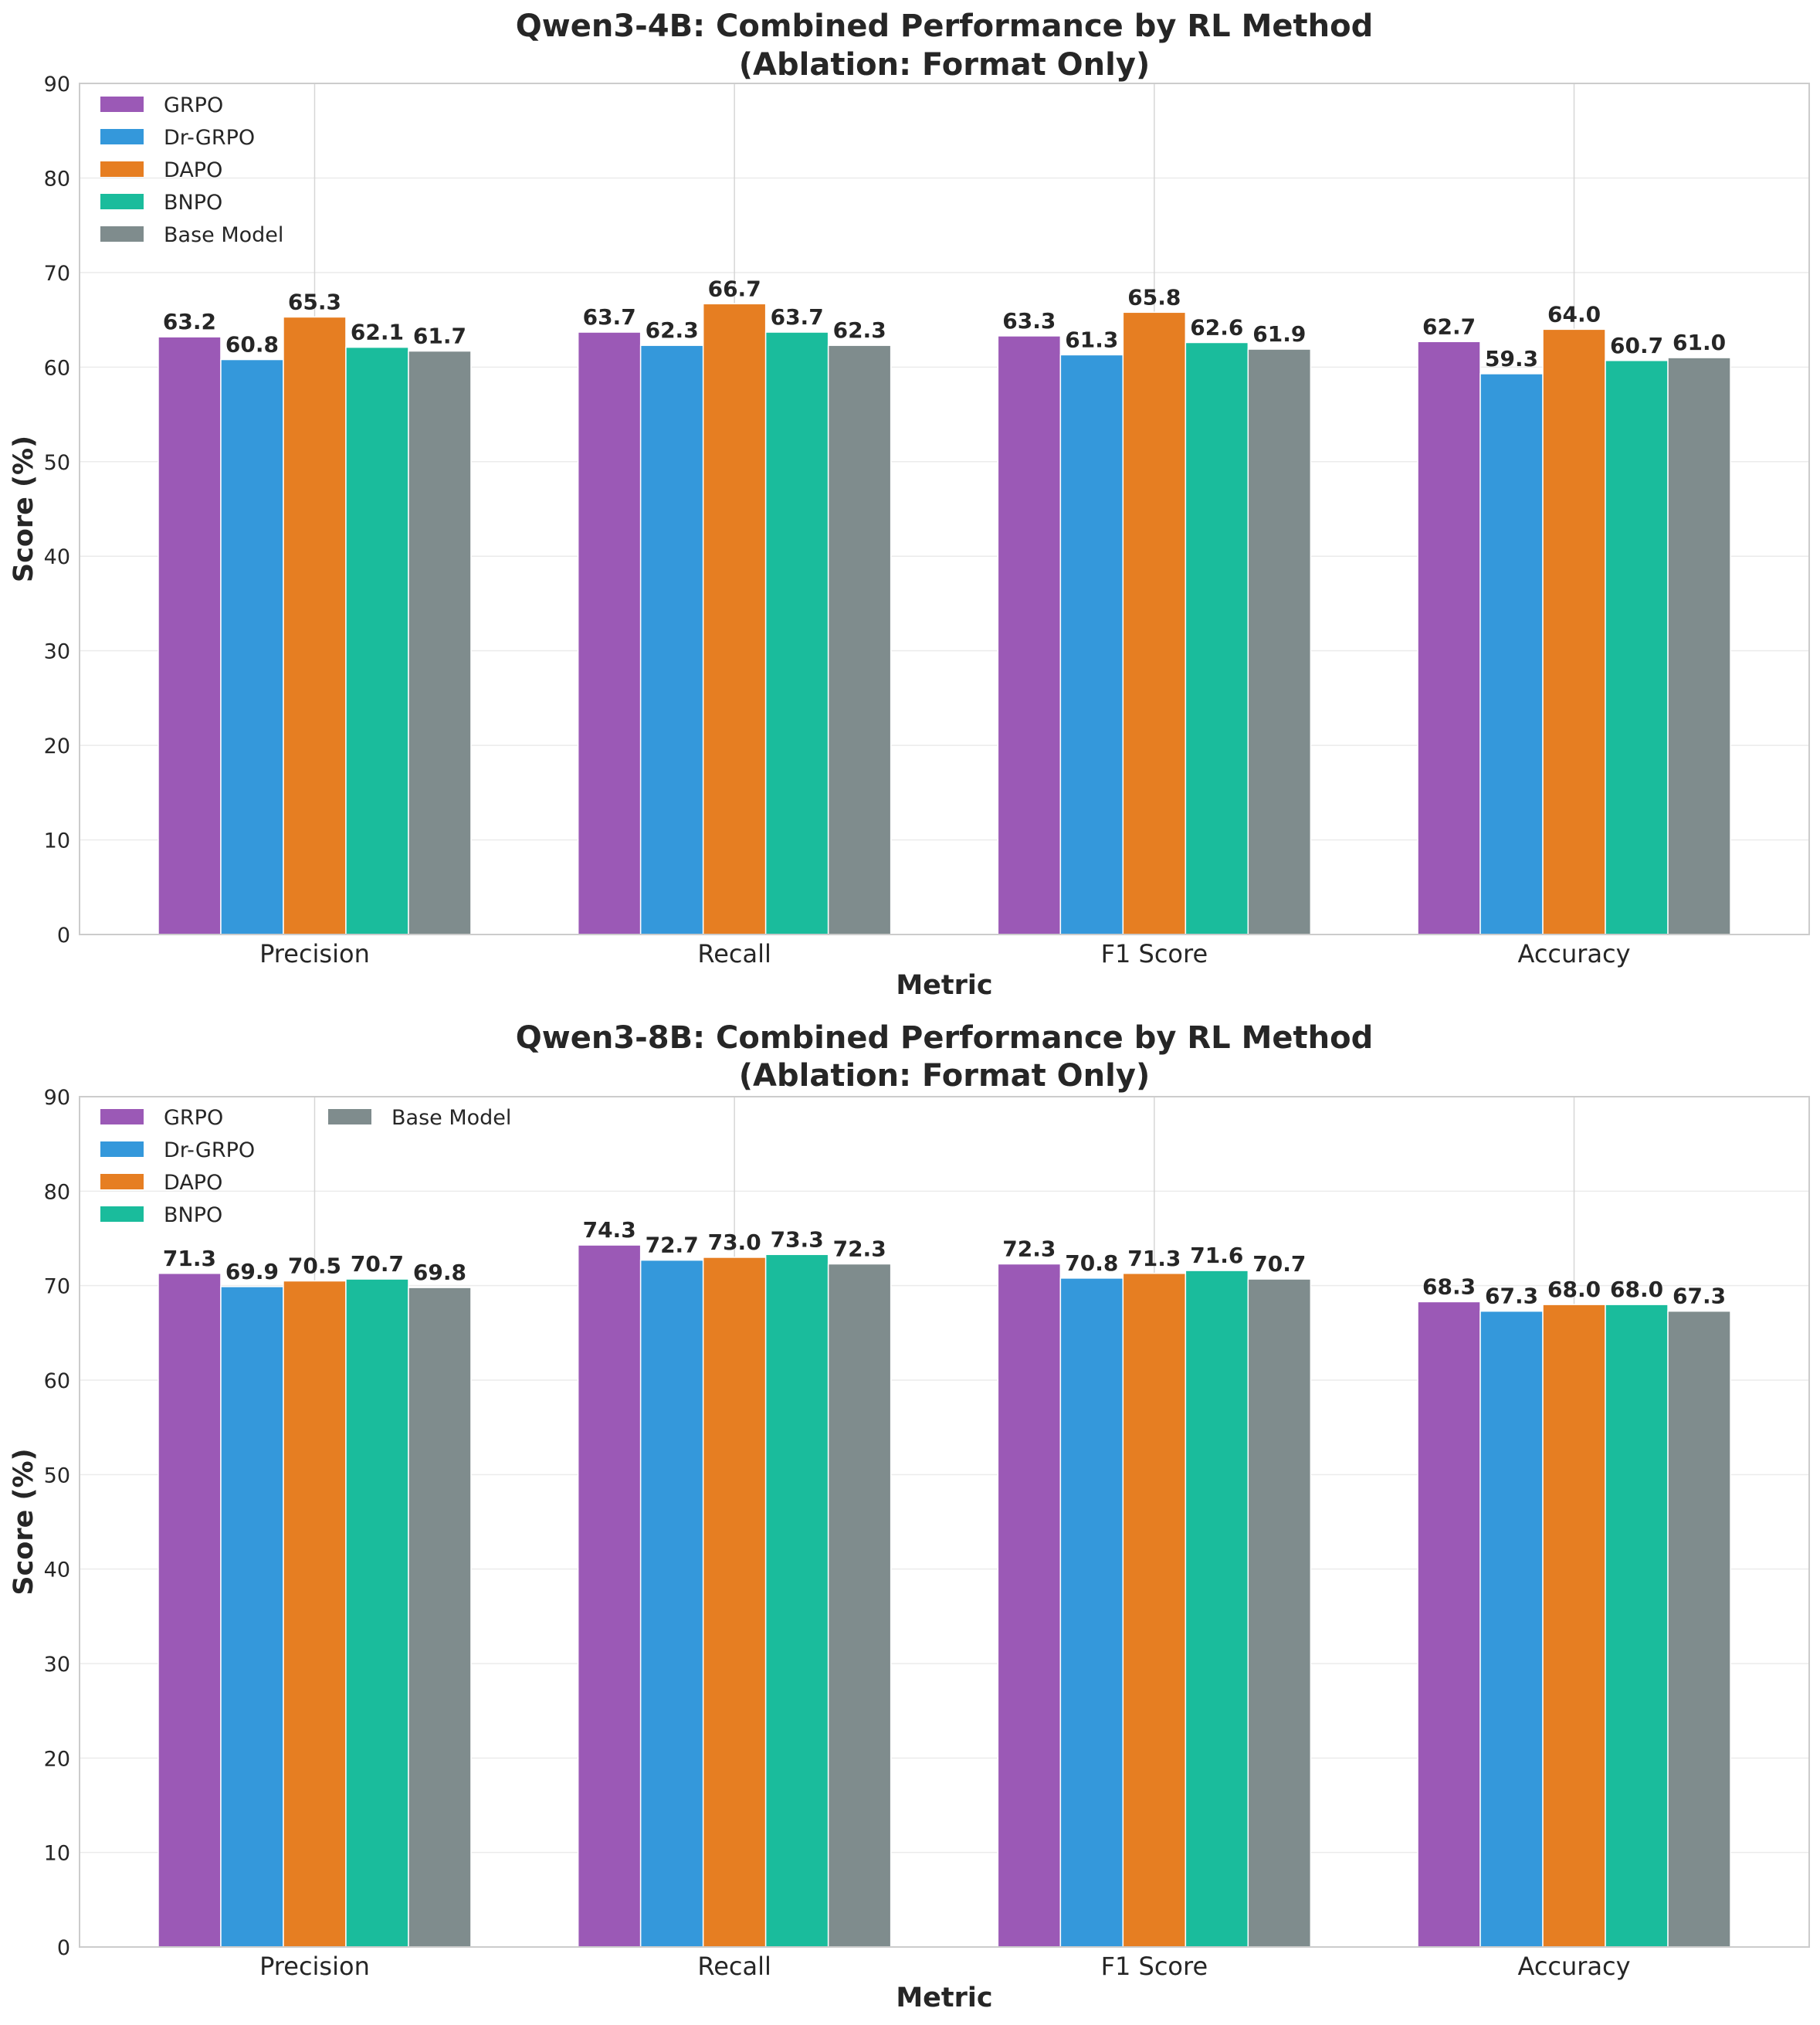 This screenshot has height=2025, width=1820. Describe the element at coordinates (734, 1602) in the screenshot. I see `bar-dapo-recall` at that location.